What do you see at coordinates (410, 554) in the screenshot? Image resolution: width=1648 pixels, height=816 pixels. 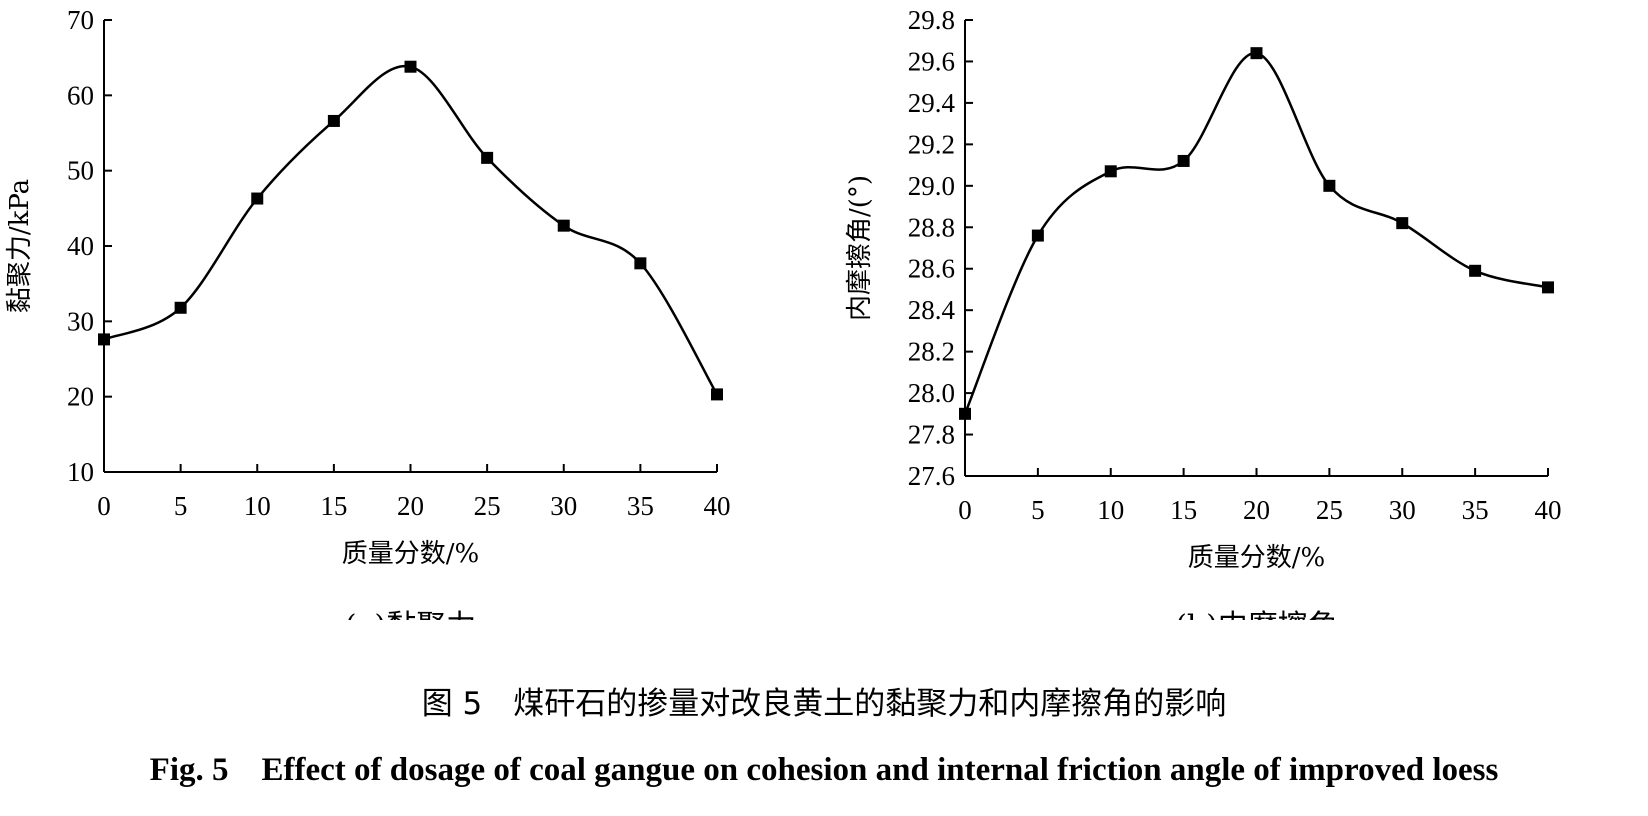 I see `chart-a-x-axis-title: 质量分数/%` at bounding box center [410, 554].